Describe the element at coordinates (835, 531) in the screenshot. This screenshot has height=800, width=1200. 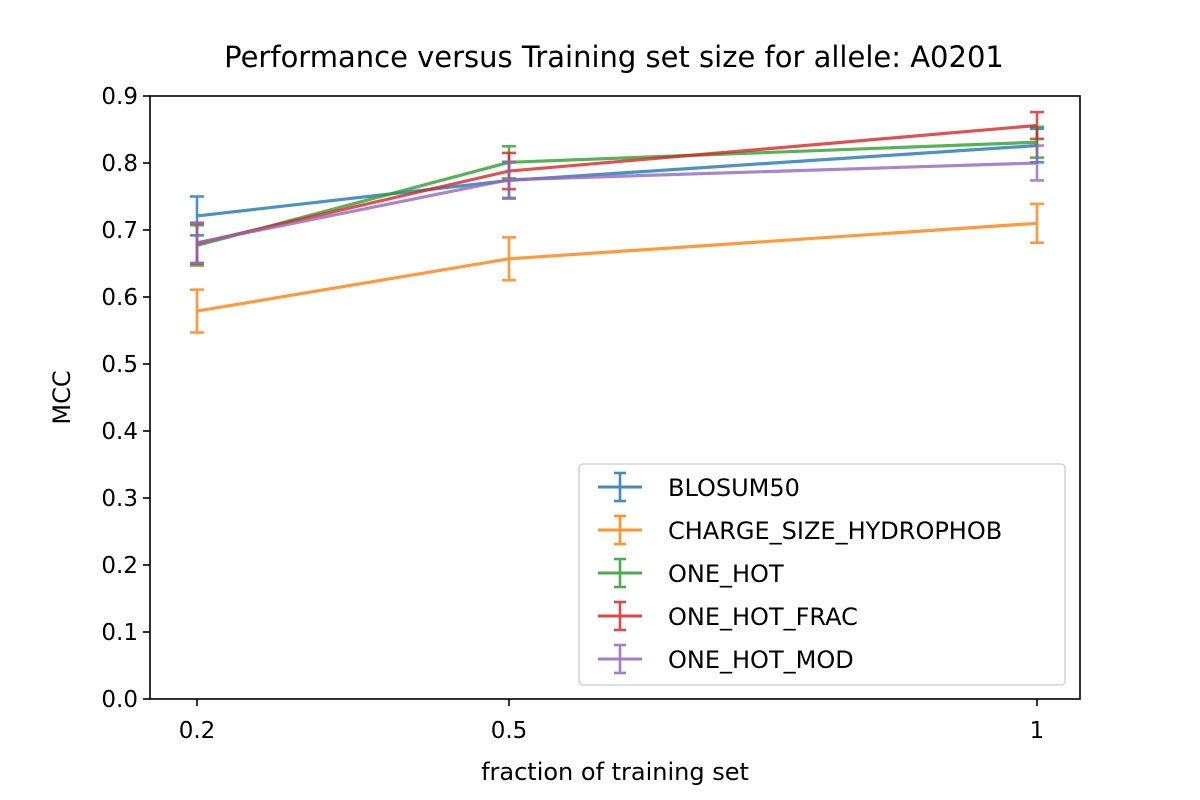
I see `legend-label: CHARGE_SIZE_HYDROPHOB` at that location.